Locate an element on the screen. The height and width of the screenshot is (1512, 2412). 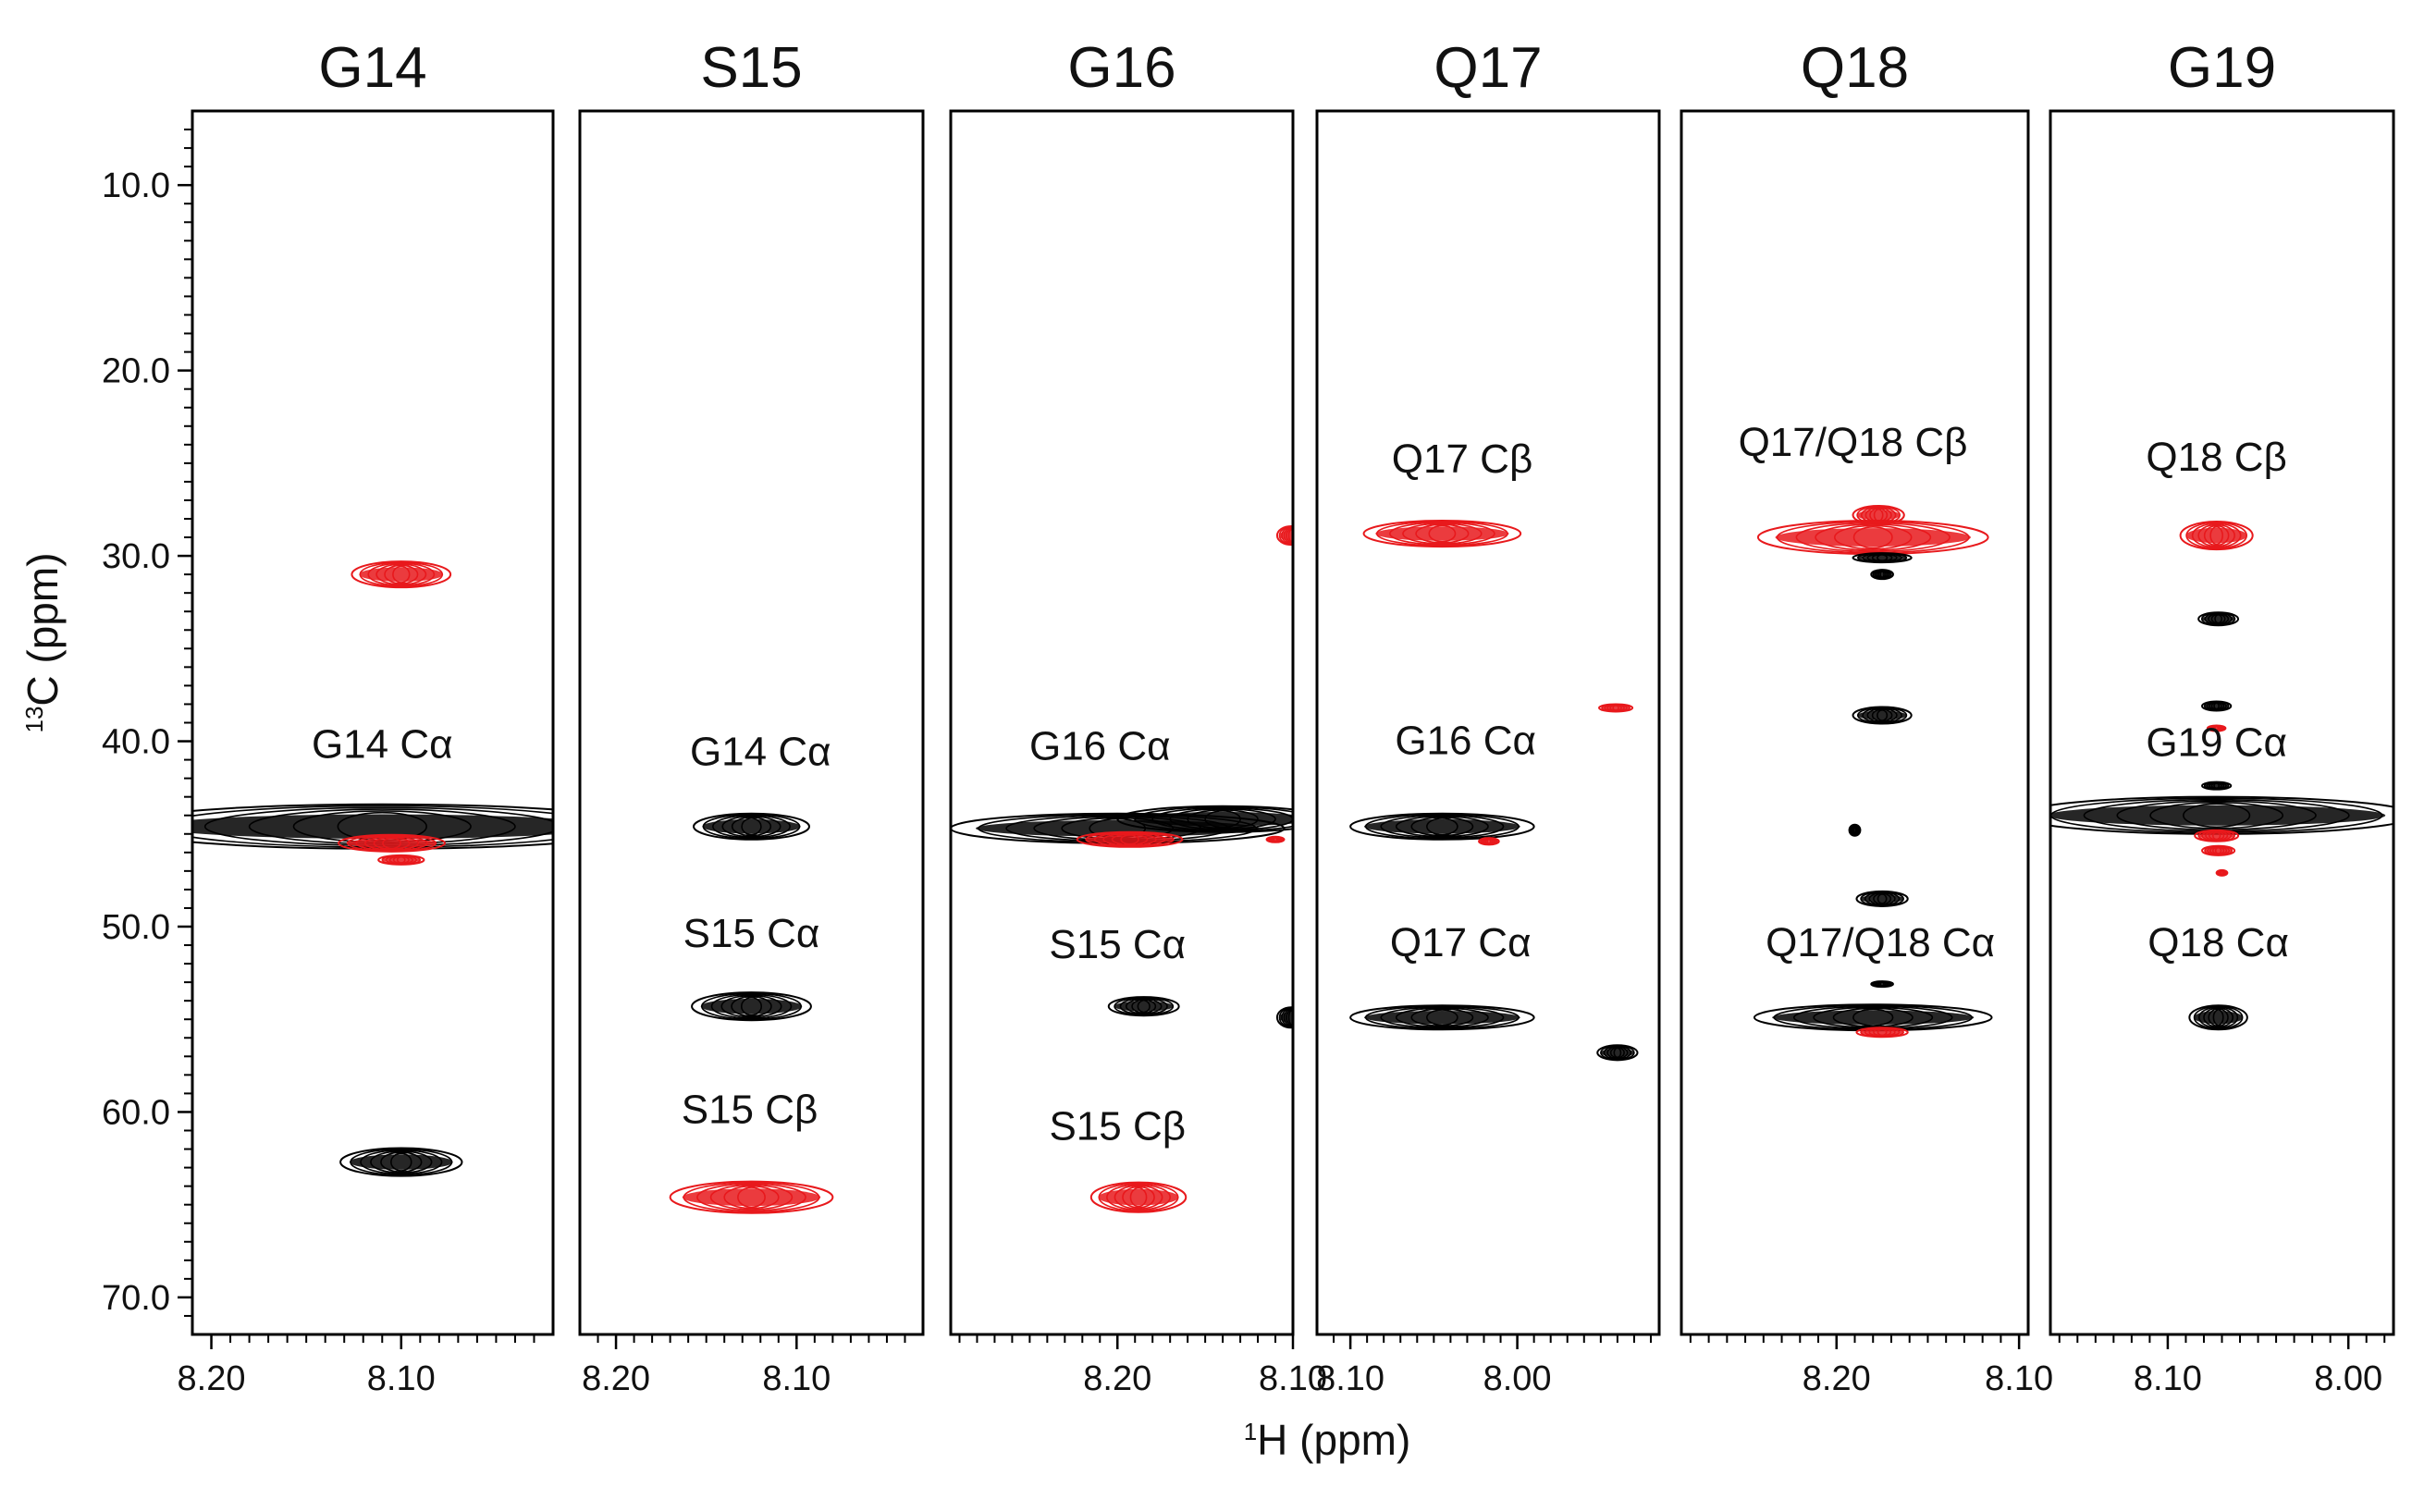
y-tick-label: 50.0 is located at coordinates (136, 927).